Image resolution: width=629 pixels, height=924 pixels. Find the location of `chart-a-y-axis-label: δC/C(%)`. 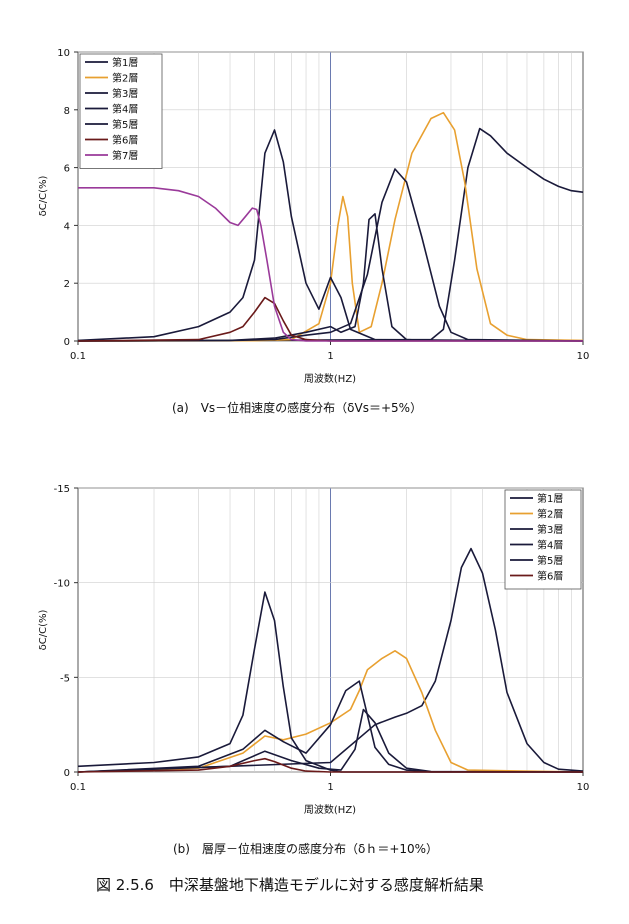

chart-a-y-axis-label: δC/C(%) is located at coordinates (43, 196).